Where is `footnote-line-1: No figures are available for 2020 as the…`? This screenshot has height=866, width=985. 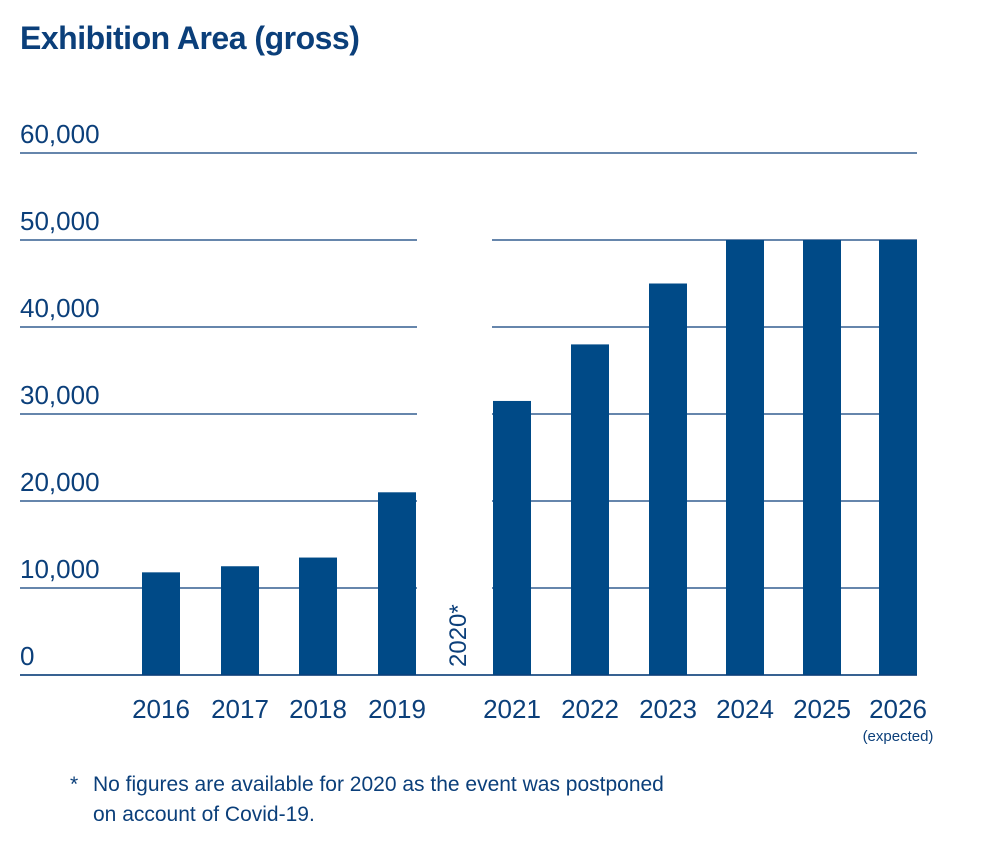
footnote-line-1: No figures are available for 2020 as the… is located at coordinates (378, 784).